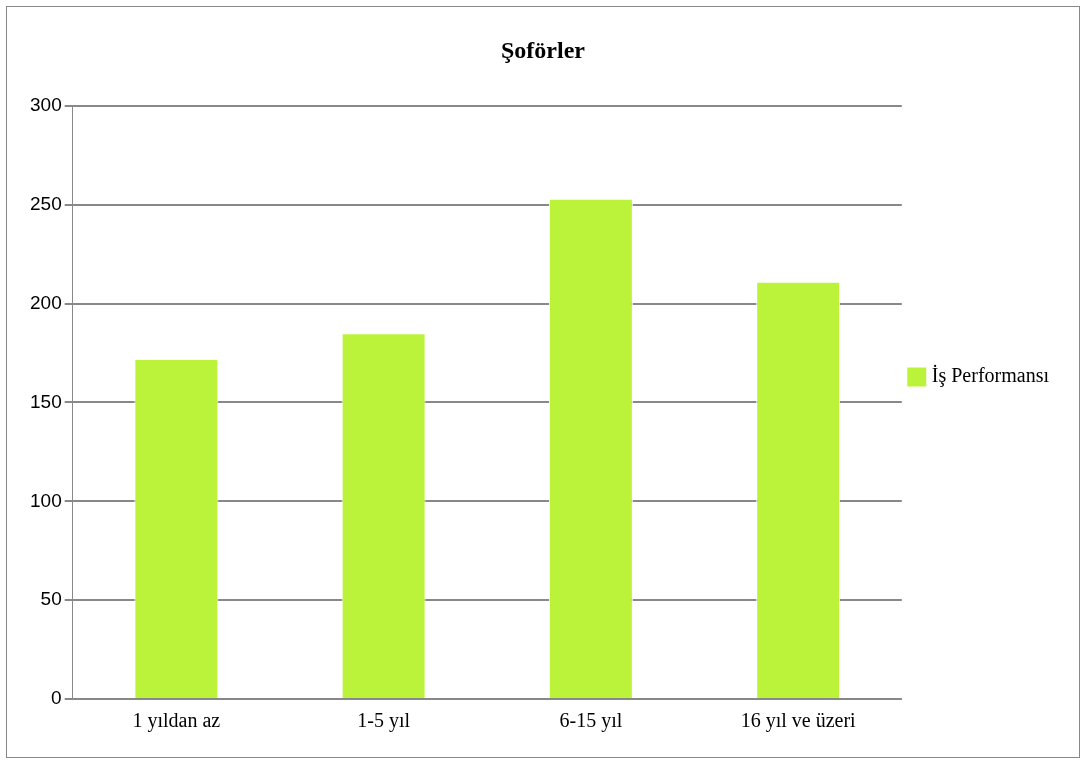  What do you see at coordinates (543, 49) in the screenshot?
I see `chart-title: Şoförler` at bounding box center [543, 49].